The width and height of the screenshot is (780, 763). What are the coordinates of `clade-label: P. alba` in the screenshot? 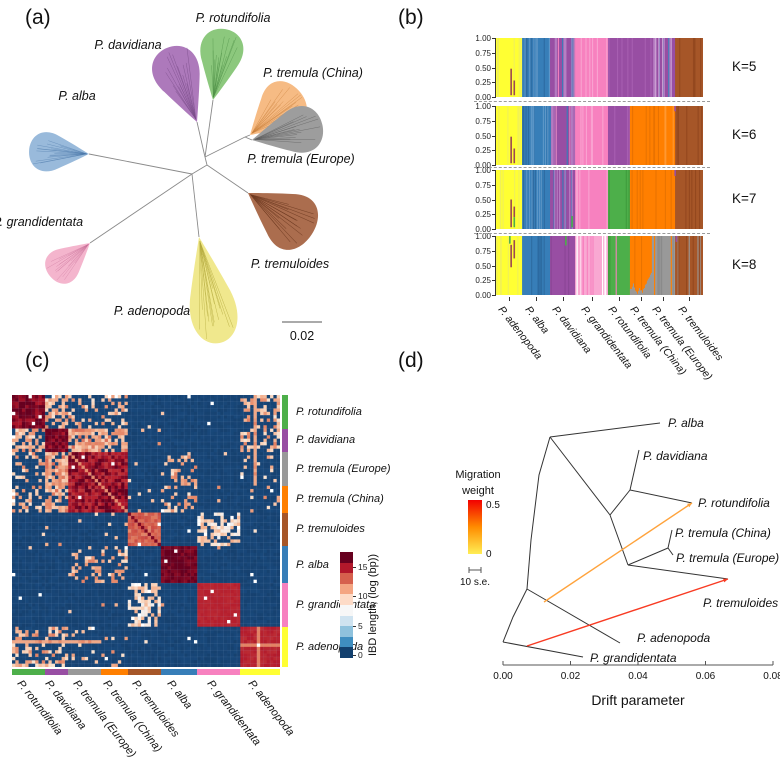 It's located at (76, 96).